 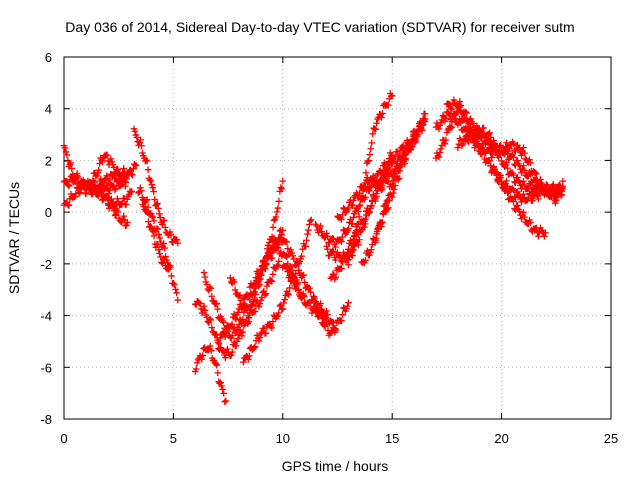 I want to click on data-series, so click(x=304, y=292).